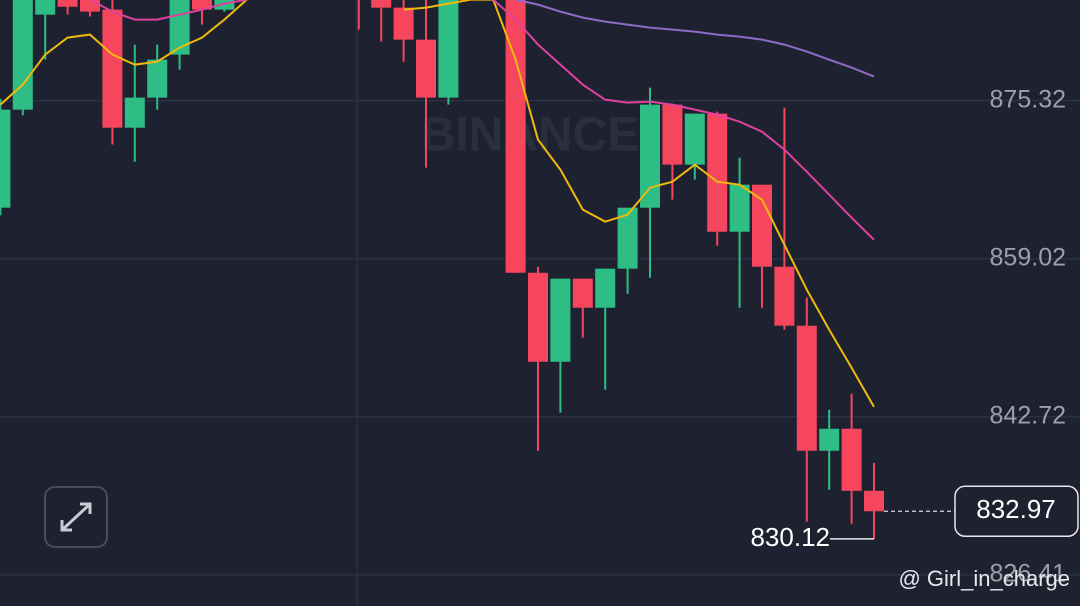 This screenshot has height=606, width=1080. Describe the element at coordinates (1016, 509) in the screenshot. I see `current-price-label: 832.97` at that location.